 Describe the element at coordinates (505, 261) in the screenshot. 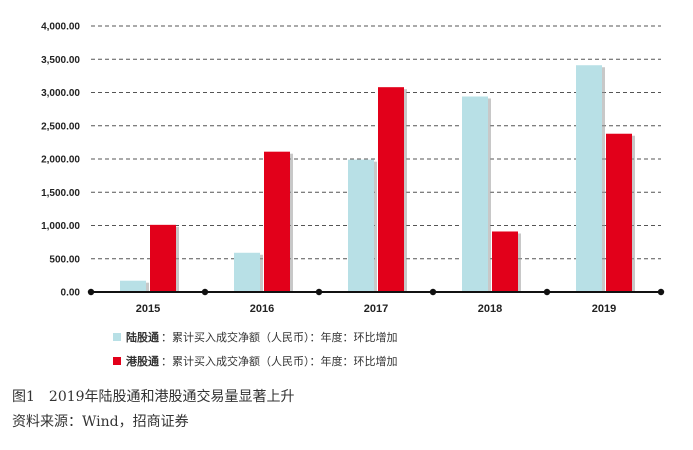

I see `bar-ganggutong-2018` at that location.